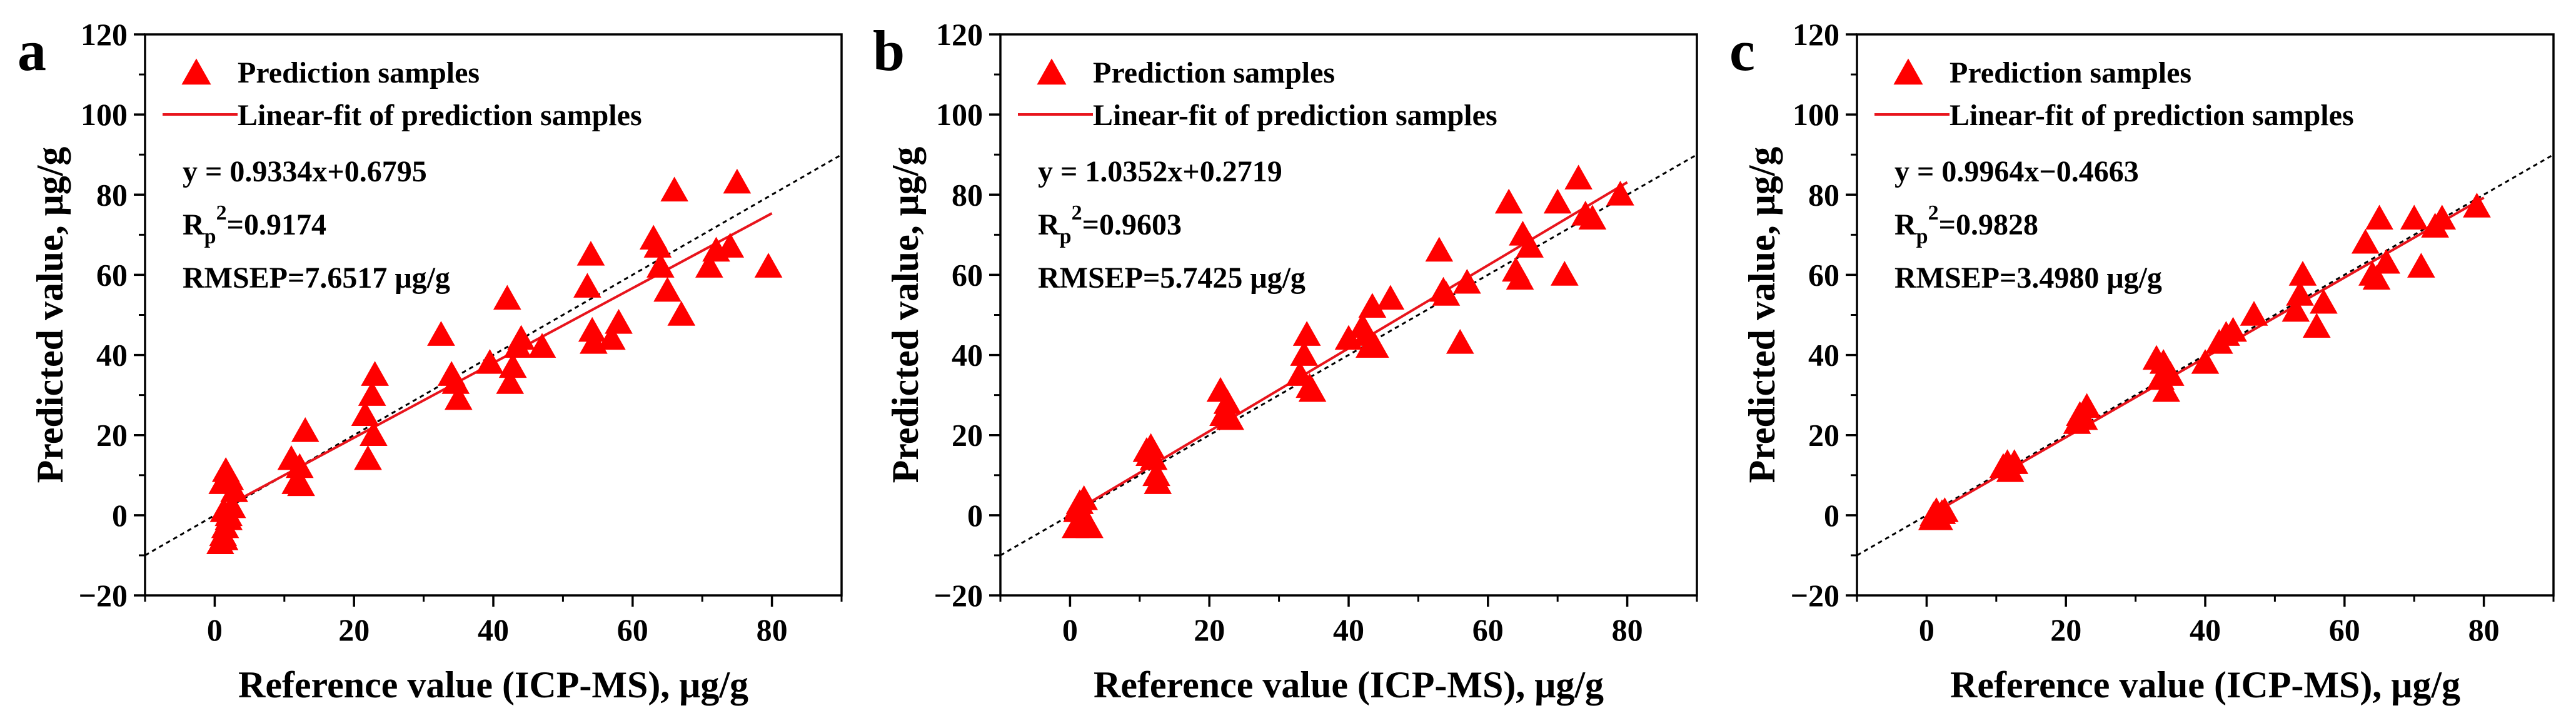 The height and width of the screenshot is (728, 2576). I want to click on panel-label: a, so click(32, 51).